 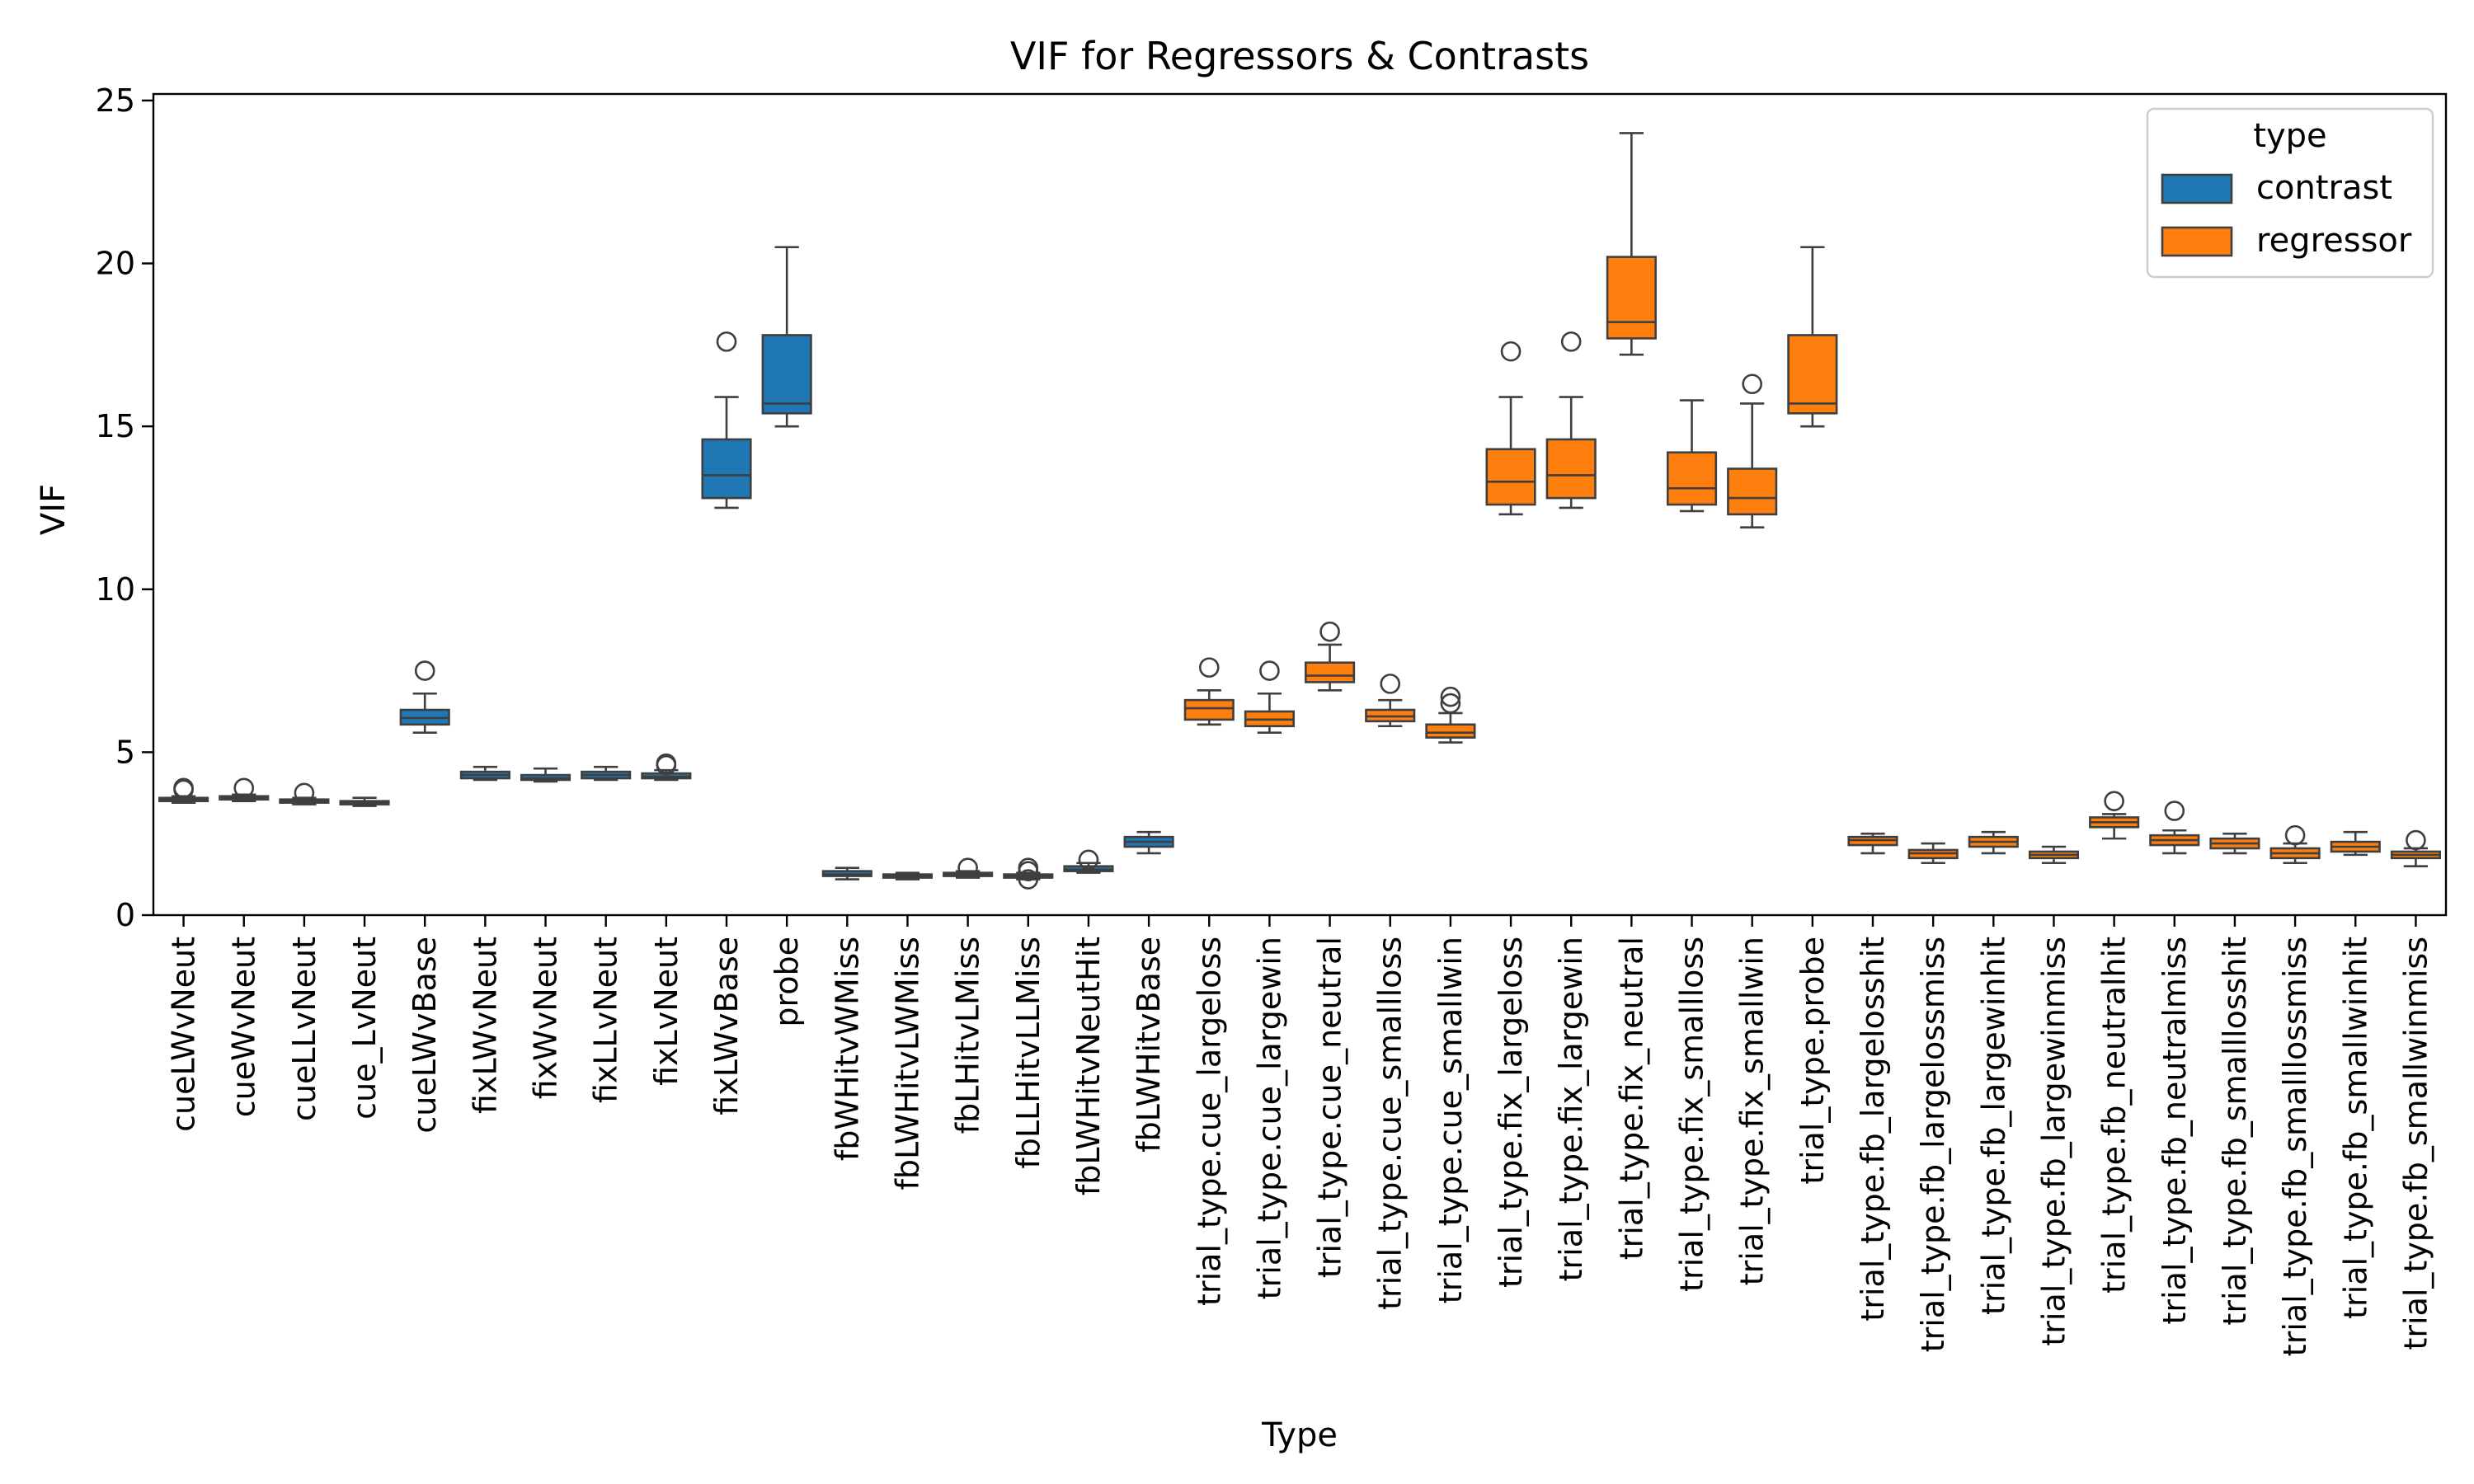 I want to click on x-tick-label: fixLWvNeut, so click(x=485, y=1025).